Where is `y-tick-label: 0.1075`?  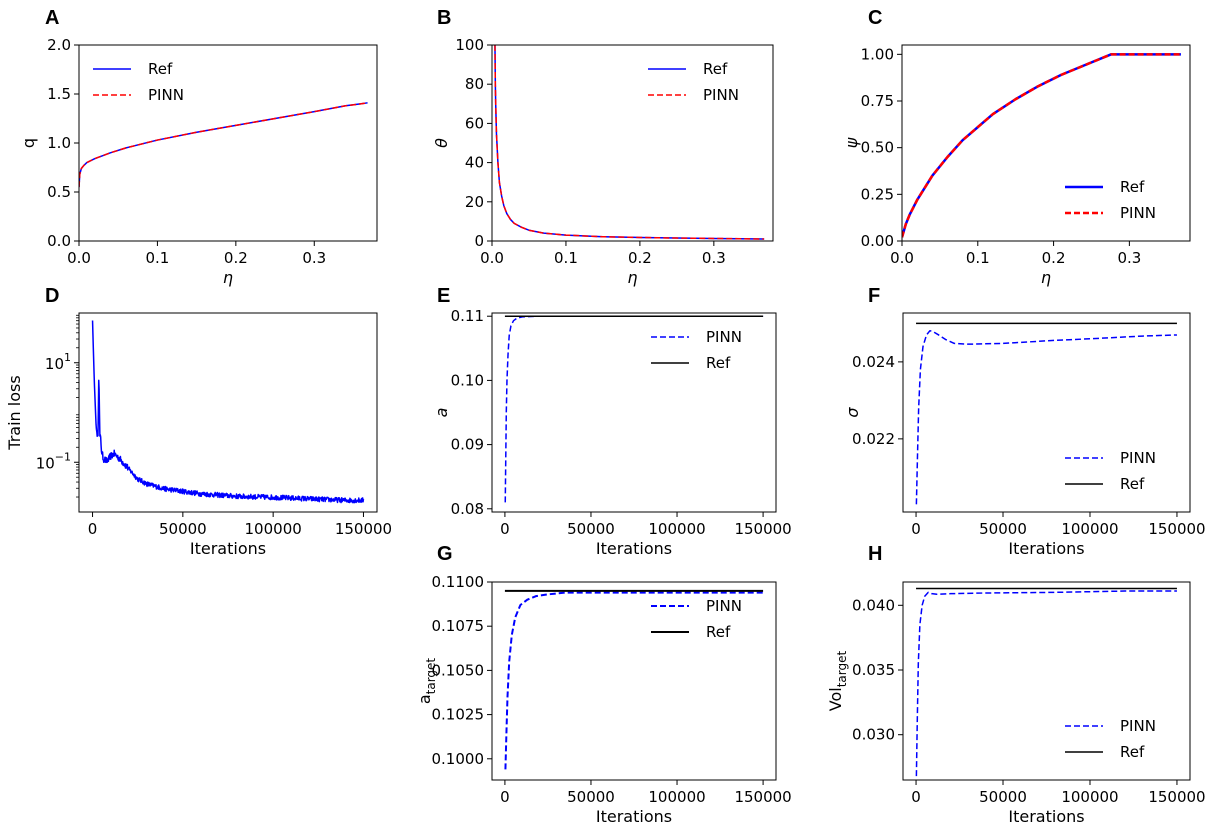
y-tick-label: 0.1075 is located at coordinates (458, 626).